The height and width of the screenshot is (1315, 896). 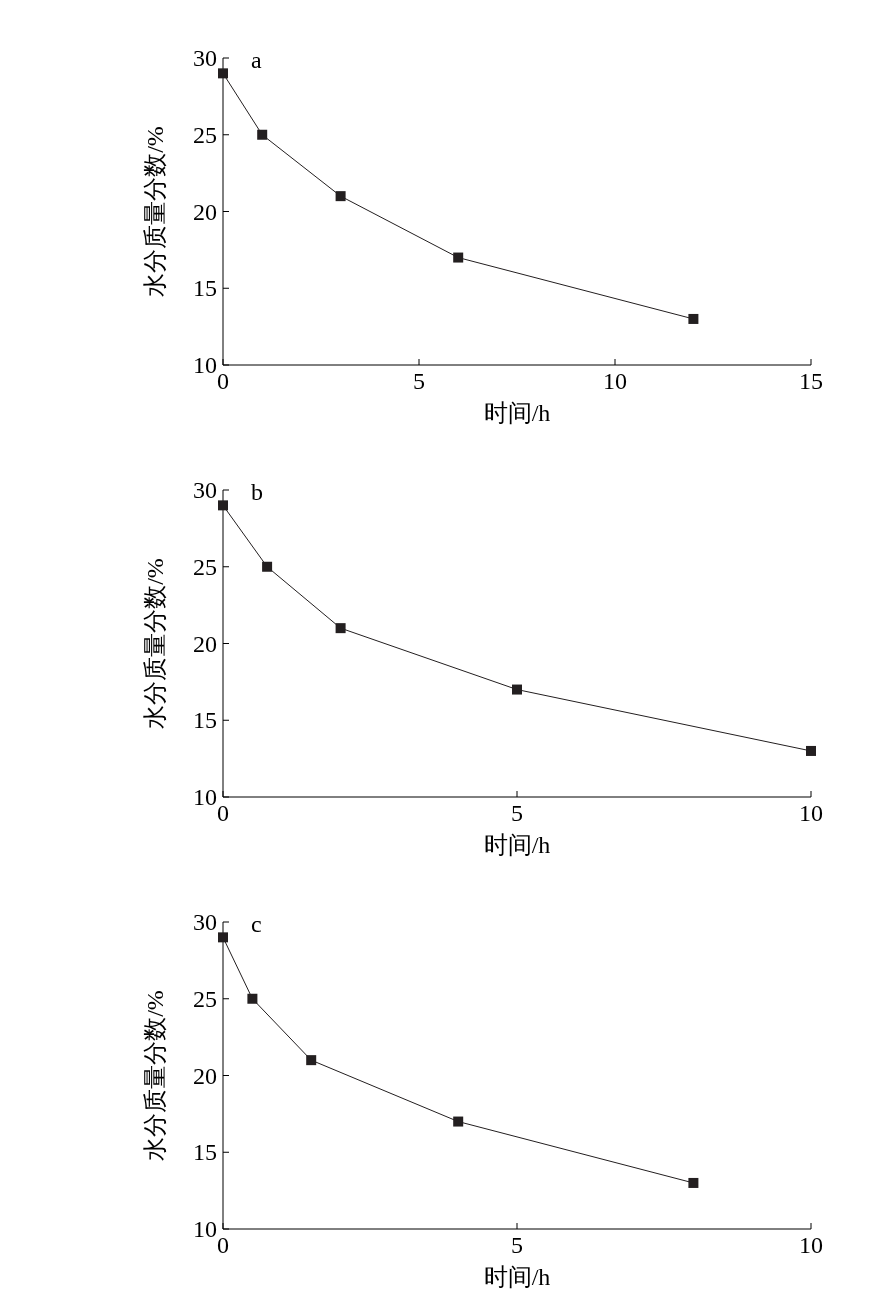 I want to click on x-tick-label: 15, so click(x=811, y=381).